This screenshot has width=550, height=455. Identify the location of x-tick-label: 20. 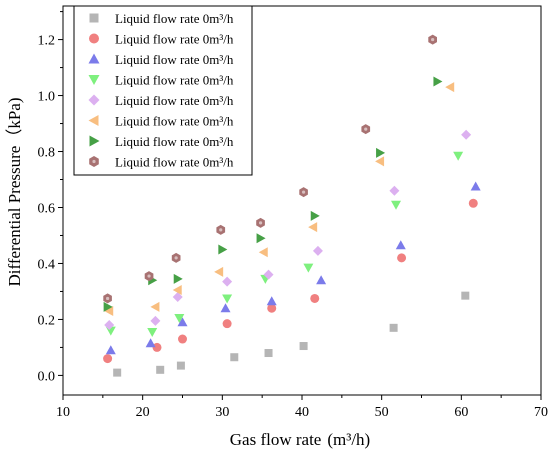
(143, 412).